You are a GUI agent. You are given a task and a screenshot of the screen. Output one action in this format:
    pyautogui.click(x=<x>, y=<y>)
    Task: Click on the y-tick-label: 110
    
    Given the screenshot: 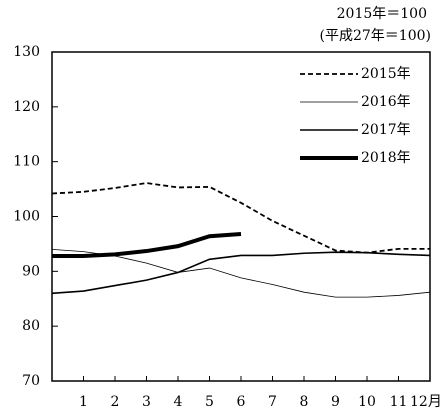 What is the action you would take?
    pyautogui.click(x=26, y=162)
    